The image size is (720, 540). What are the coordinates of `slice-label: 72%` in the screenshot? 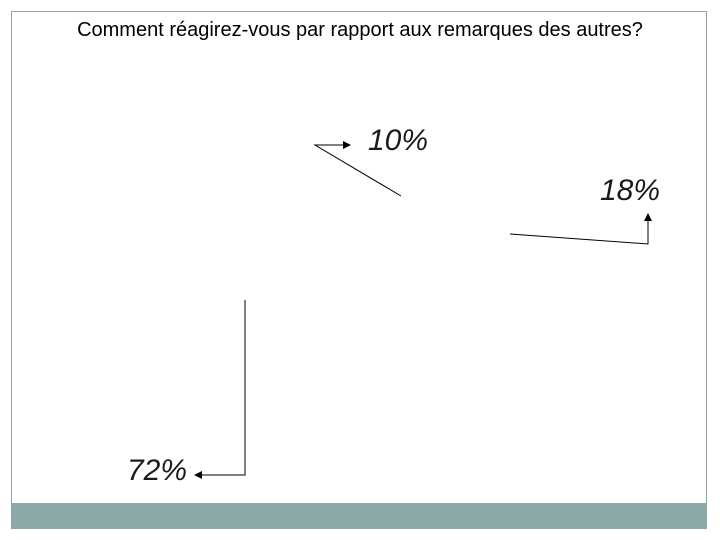 It's located at (157, 470).